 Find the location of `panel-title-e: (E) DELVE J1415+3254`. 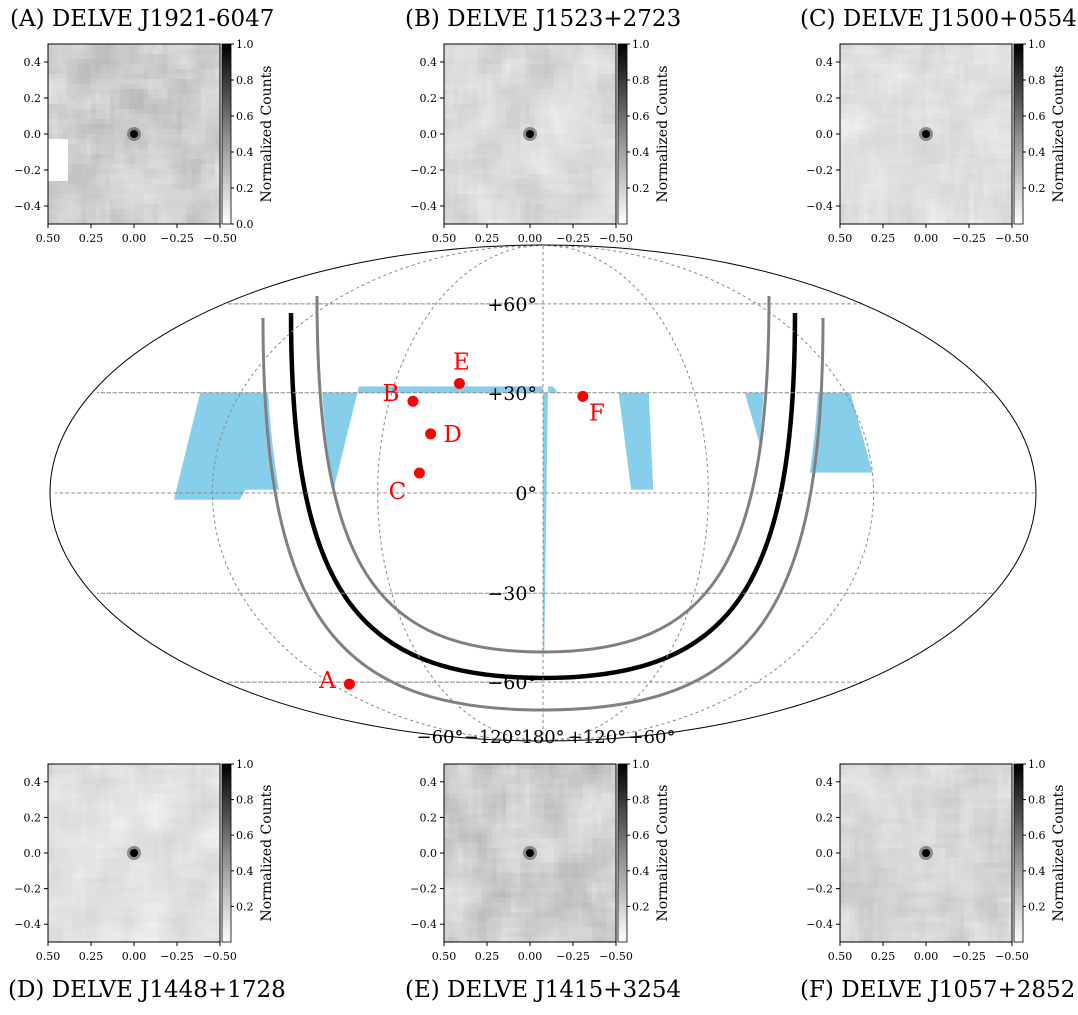

panel-title-e: (E) DELVE J1415+3254 is located at coordinates (543, 990).